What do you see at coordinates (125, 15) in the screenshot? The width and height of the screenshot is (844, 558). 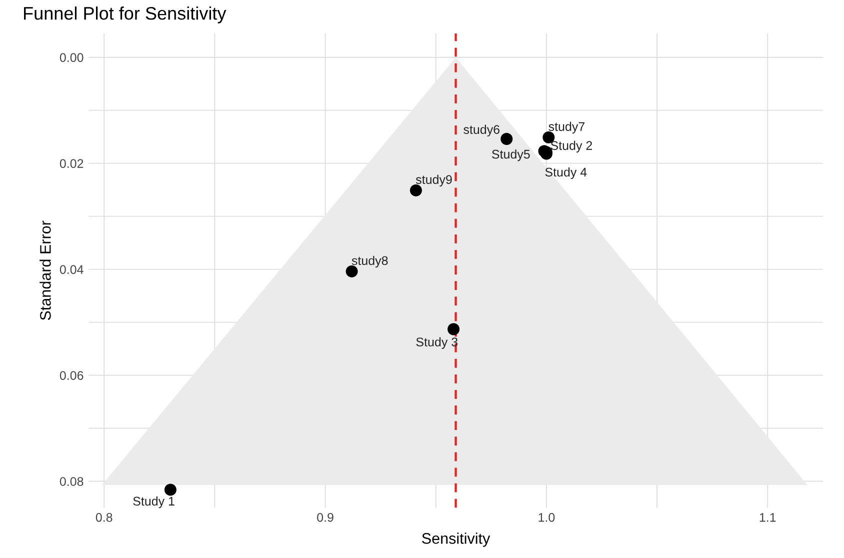 I see `chart-title: Funnel Plot for Sensitivity` at bounding box center [125, 15].